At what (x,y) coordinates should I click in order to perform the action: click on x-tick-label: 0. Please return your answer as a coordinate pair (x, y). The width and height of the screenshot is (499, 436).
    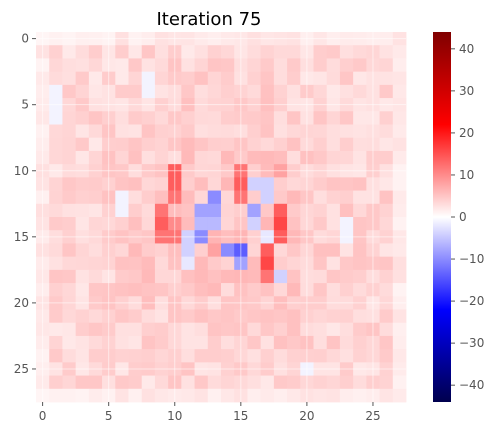
    Looking at the image, I should click on (43, 416).